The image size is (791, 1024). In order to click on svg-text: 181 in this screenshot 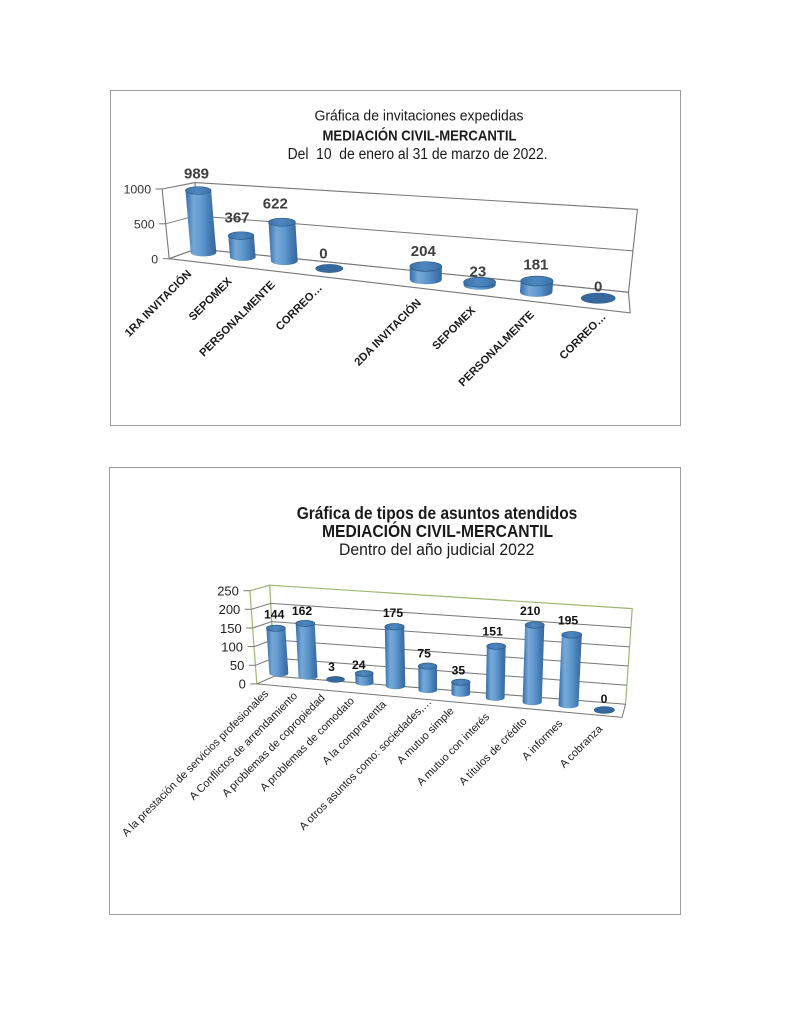, I will do `click(535, 264)`.